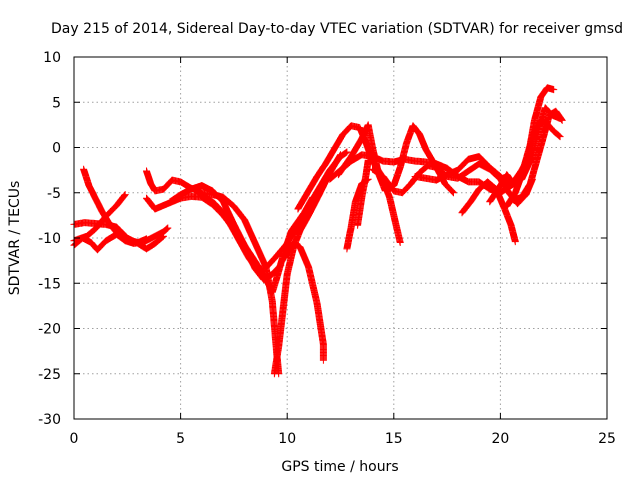 Image resolution: width=640 pixels, height=480 pixels. I want to click on y-tick-label: 5, so click(56, 103).